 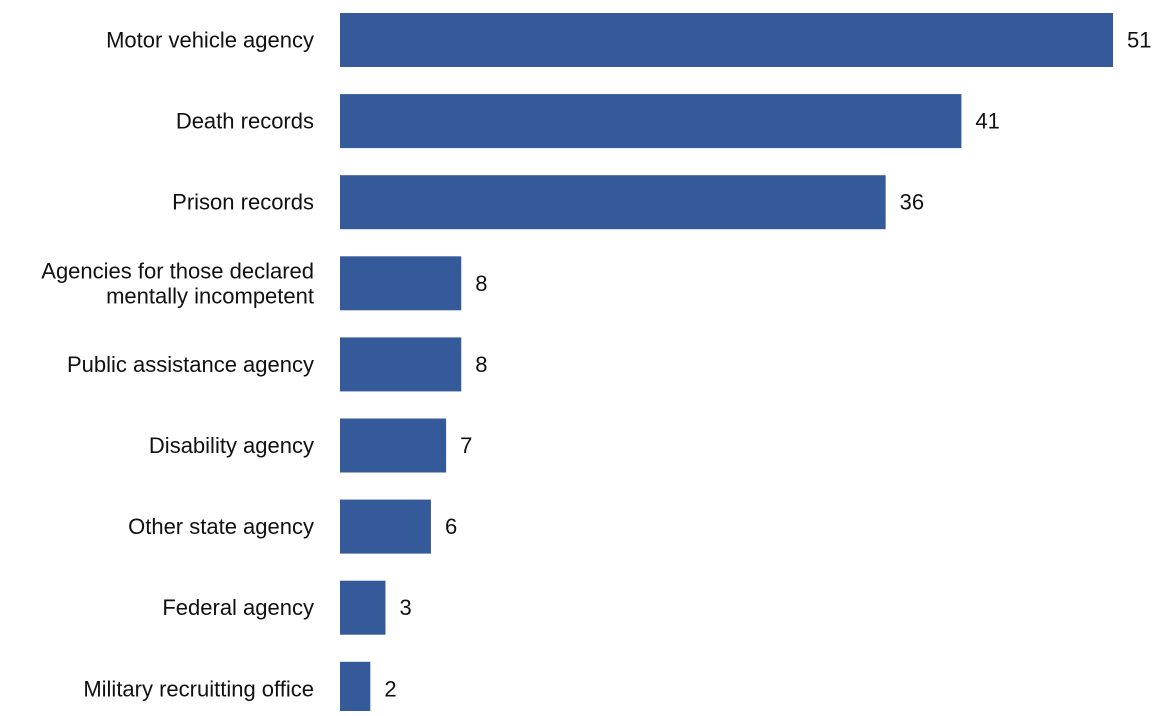 I want to click on bar-value-label: 6, so click(x=451, y=526).